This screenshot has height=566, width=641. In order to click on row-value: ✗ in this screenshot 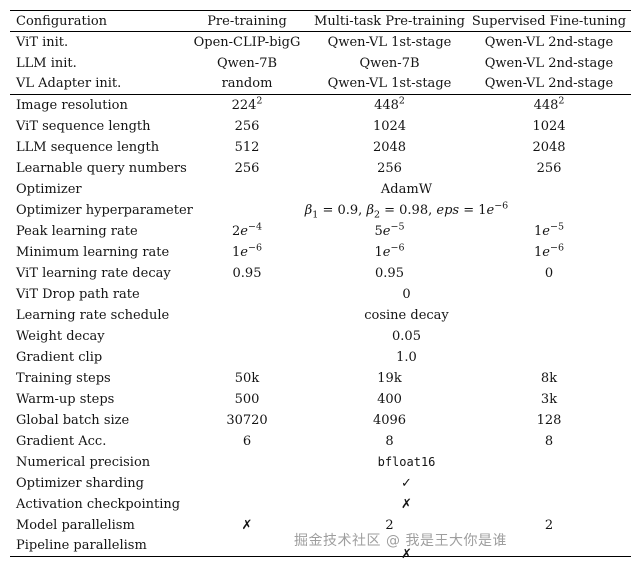, I will do `click(247, 525)`.